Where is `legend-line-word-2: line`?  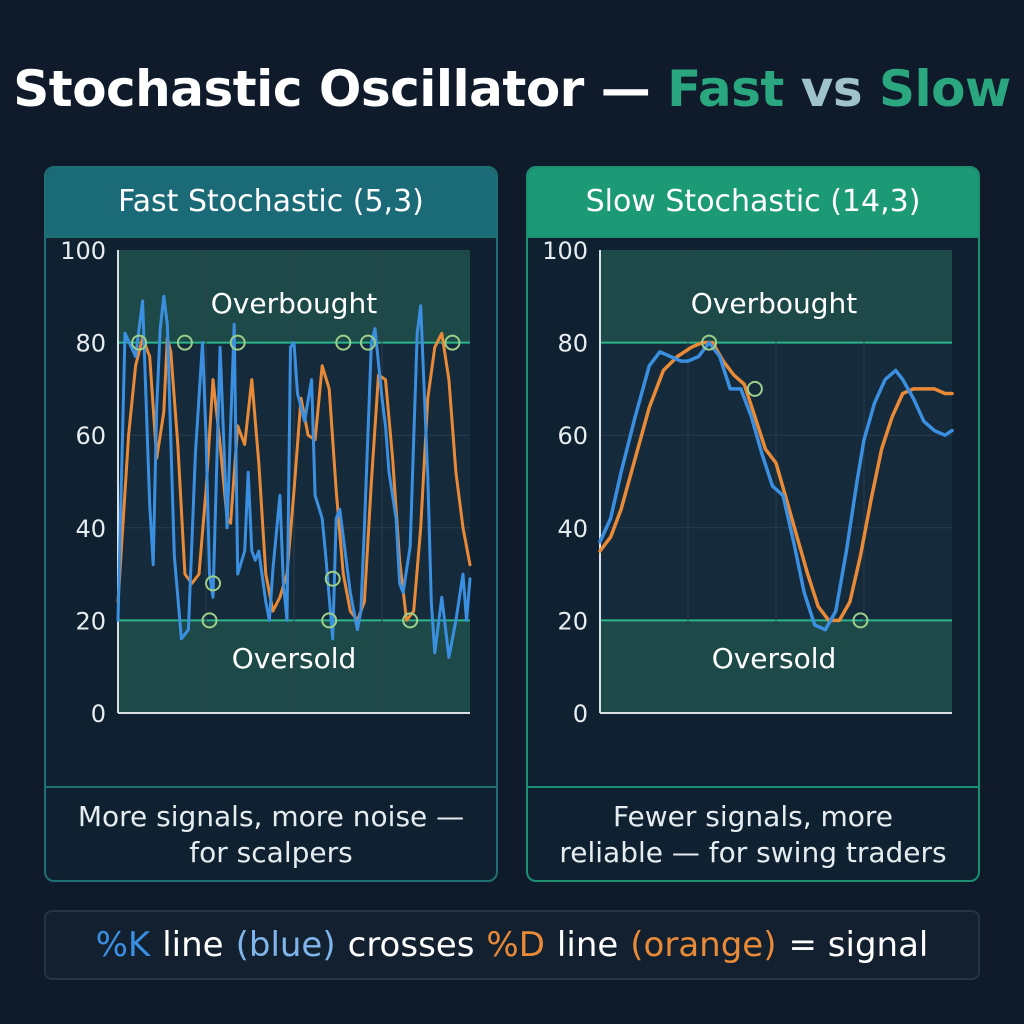 legend-line-word-2: line is located at coordinates (587, 945).